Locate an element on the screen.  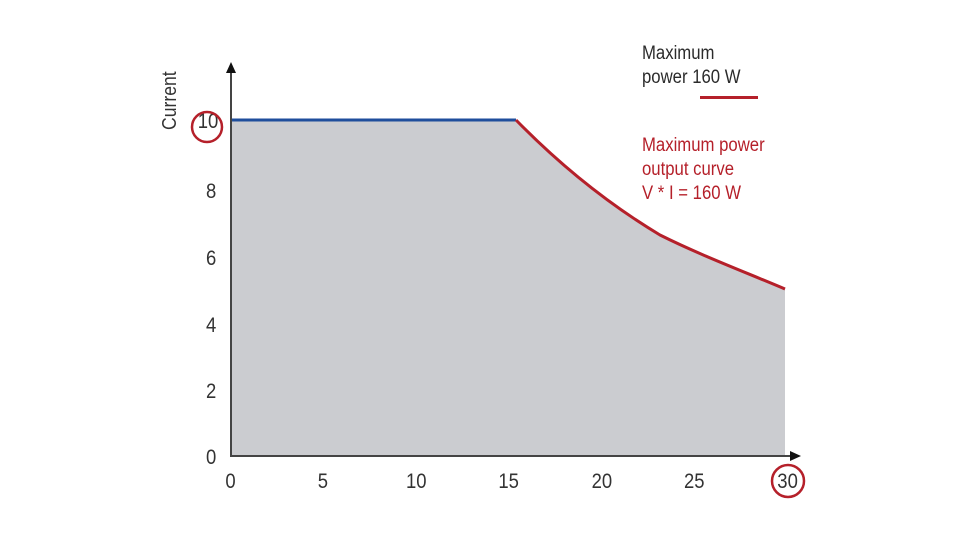
y-tick-2: 2 is located at coordinates (211, 391).